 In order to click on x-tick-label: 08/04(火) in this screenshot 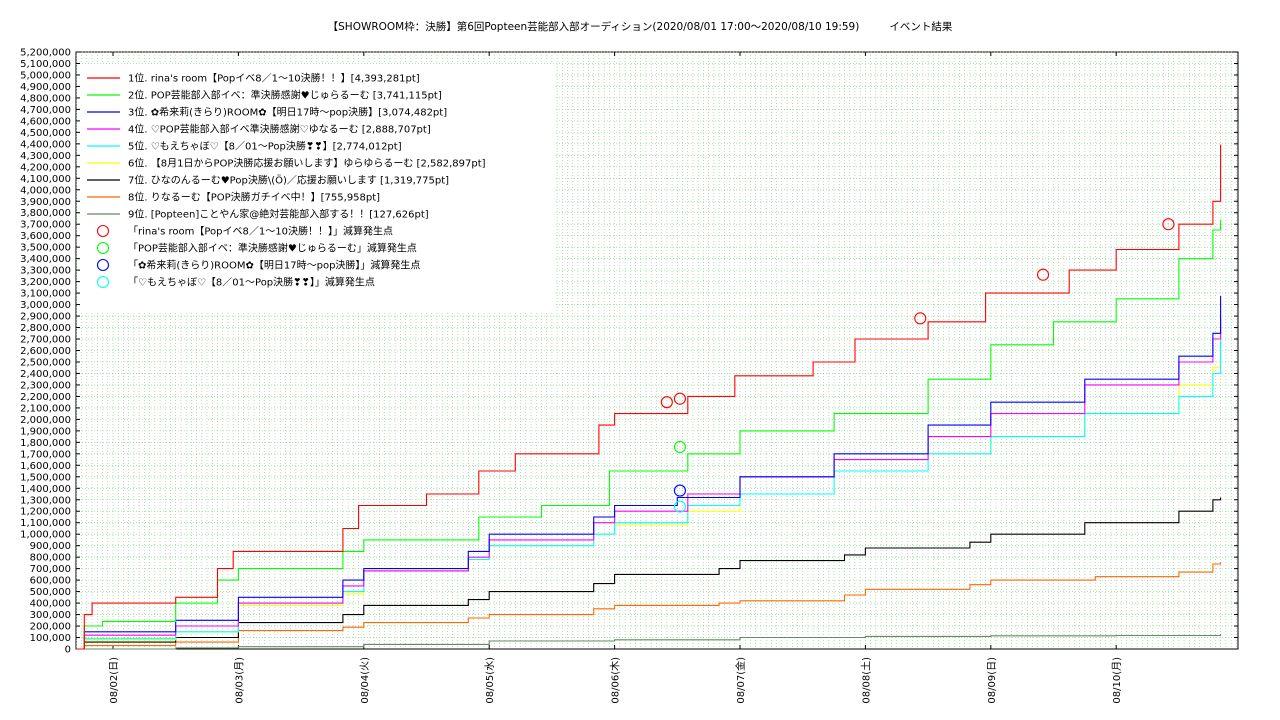, I will do `click(365, 680)`.